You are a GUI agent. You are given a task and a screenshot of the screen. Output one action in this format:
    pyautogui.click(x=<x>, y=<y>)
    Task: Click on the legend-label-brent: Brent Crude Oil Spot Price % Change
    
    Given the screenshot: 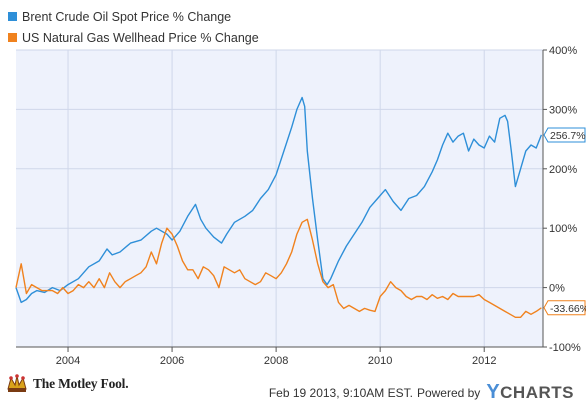 What is the action you would take?
    pyautogui.click(x=127, y=16)
    